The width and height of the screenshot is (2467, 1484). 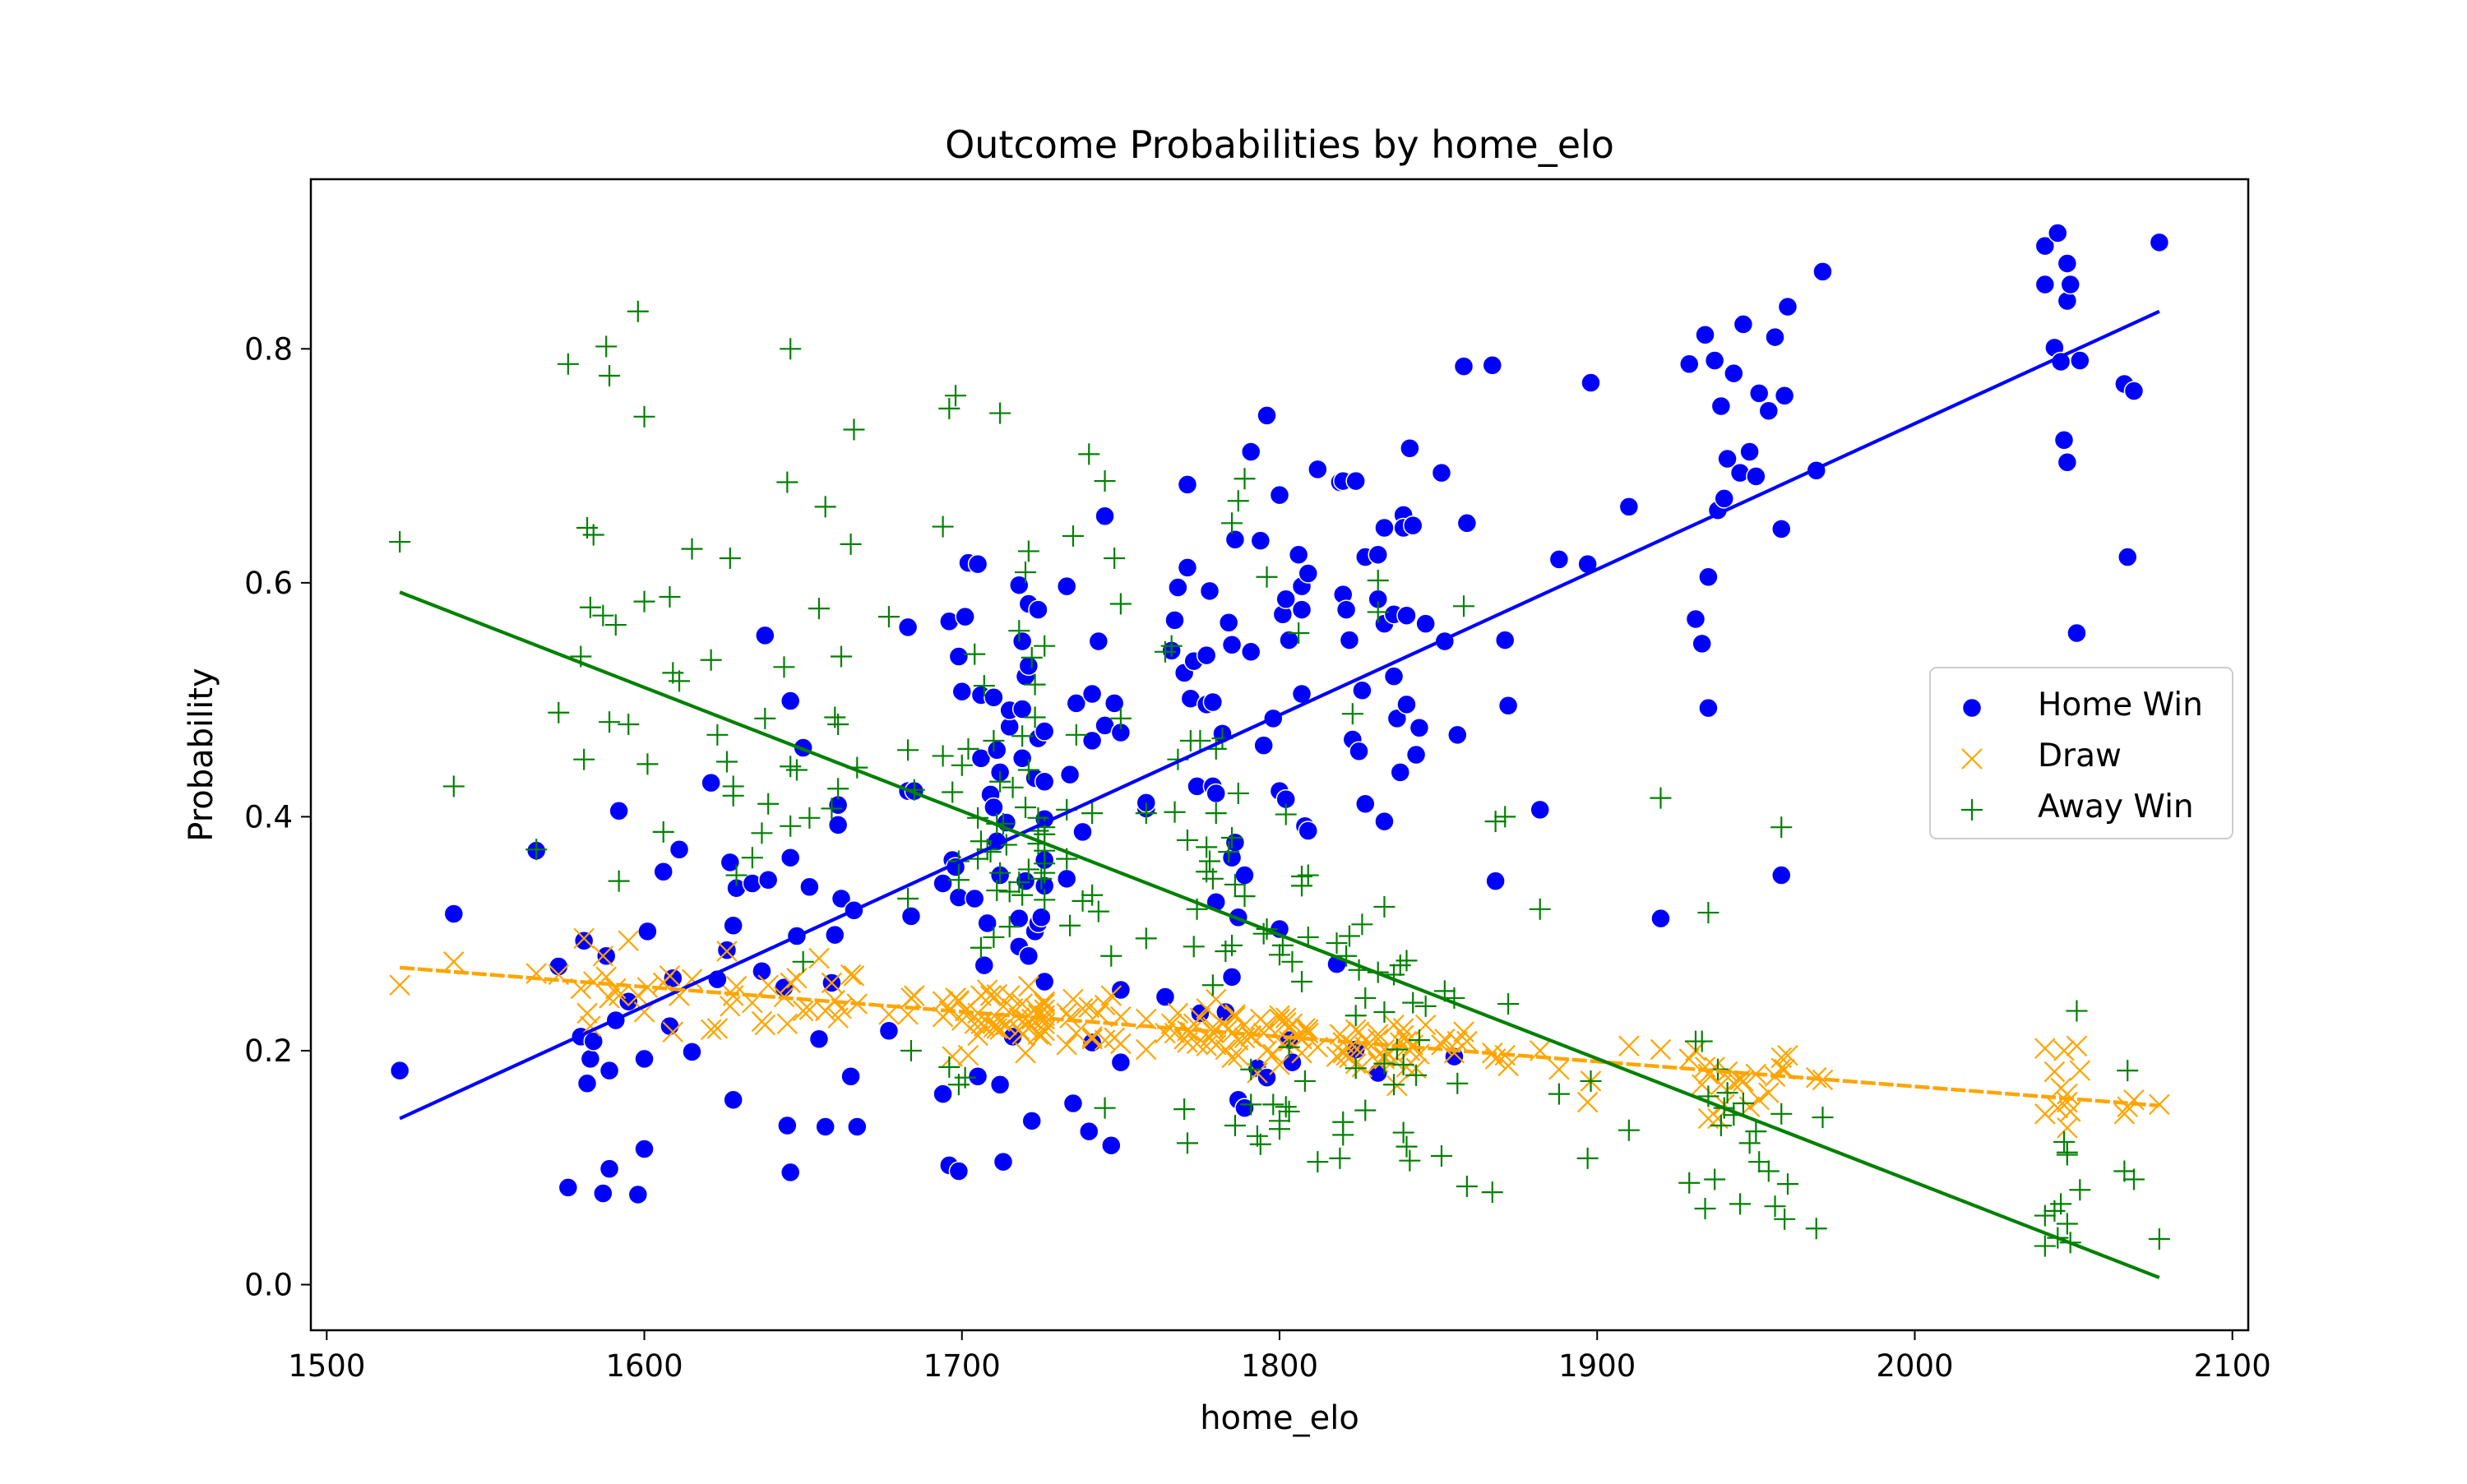 I want to click on legend-marker, so click(x=1972, y=708).